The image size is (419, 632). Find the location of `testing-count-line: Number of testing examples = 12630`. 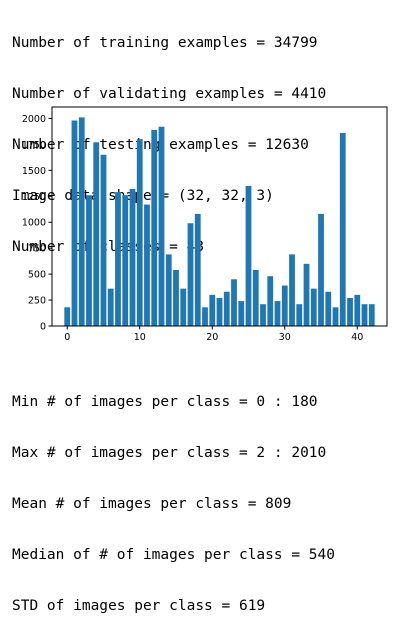

testing-count-line: Number of testing examples = 12630 is located at coordinates (160, 145).